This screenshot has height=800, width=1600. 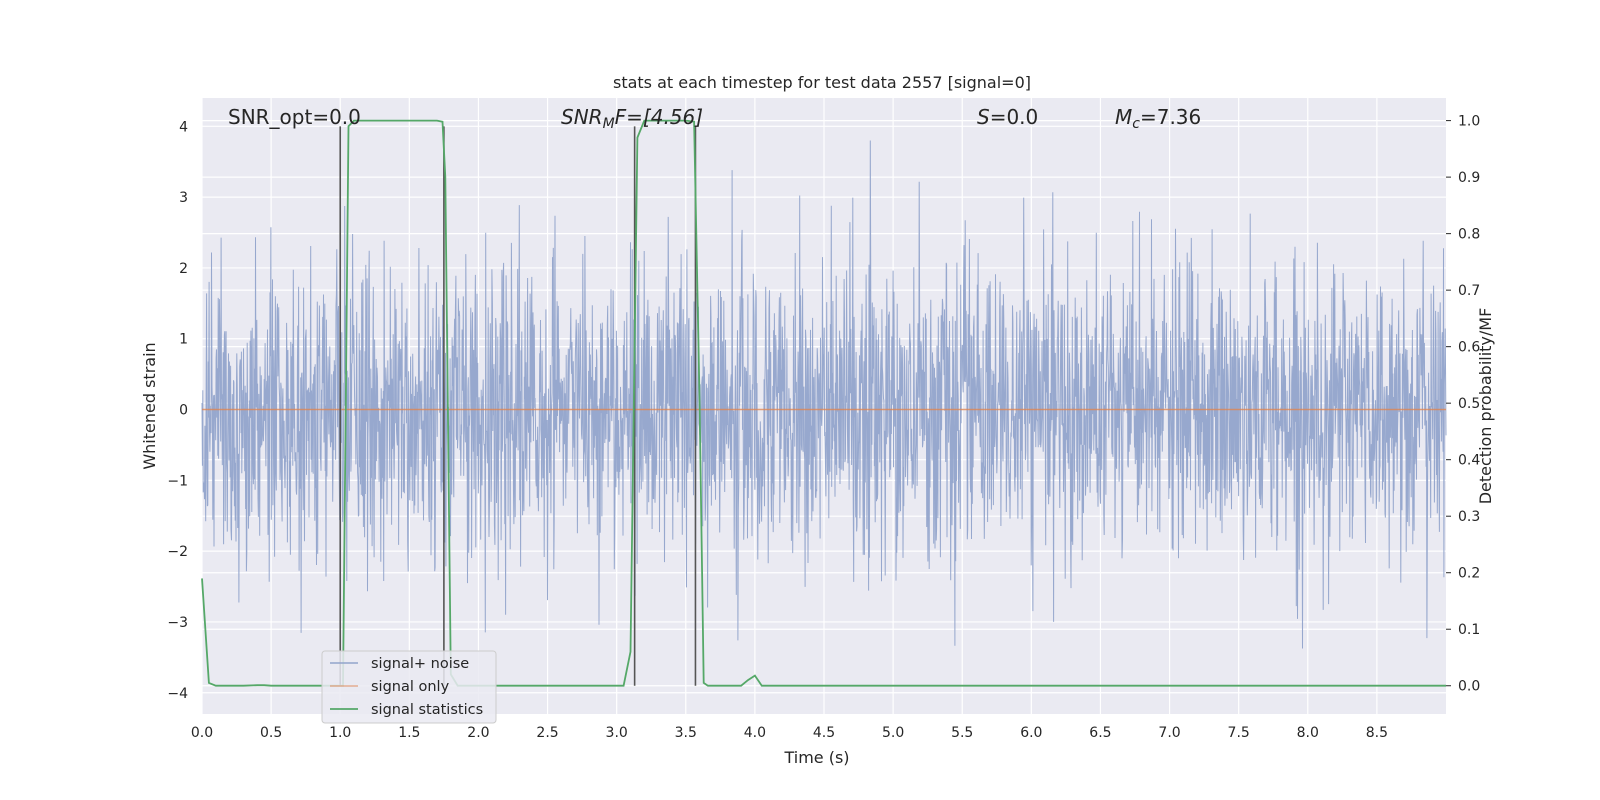 I want to click on annotation-mc: Mc=7.36, so click(x=1158, y=118).